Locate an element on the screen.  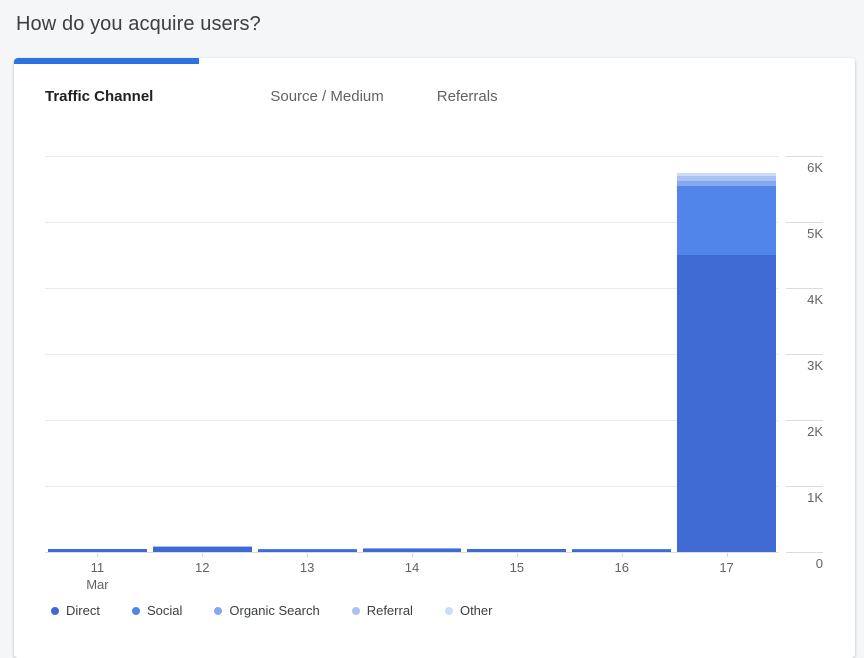
y-axis-label: 3K is located at coordinates (797, 365).